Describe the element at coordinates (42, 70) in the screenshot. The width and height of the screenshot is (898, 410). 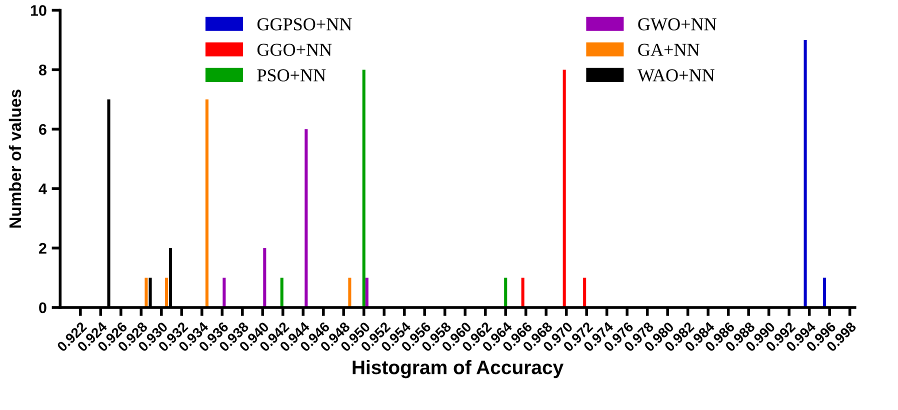
I see `y-tick-label: 8` at that location.